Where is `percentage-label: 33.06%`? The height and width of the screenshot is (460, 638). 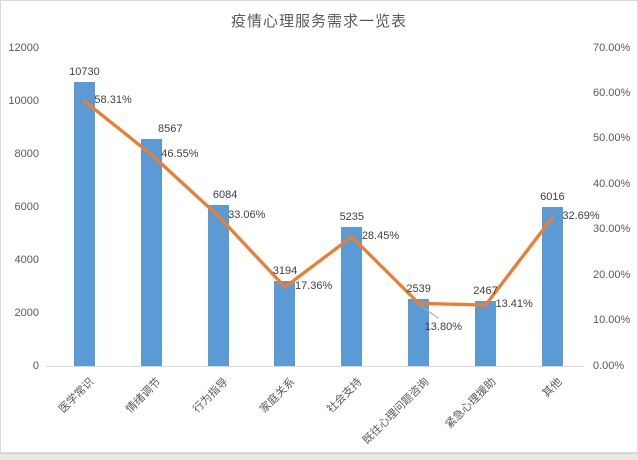 percentage-label: 33.06% is located at coordinates (247, 214).